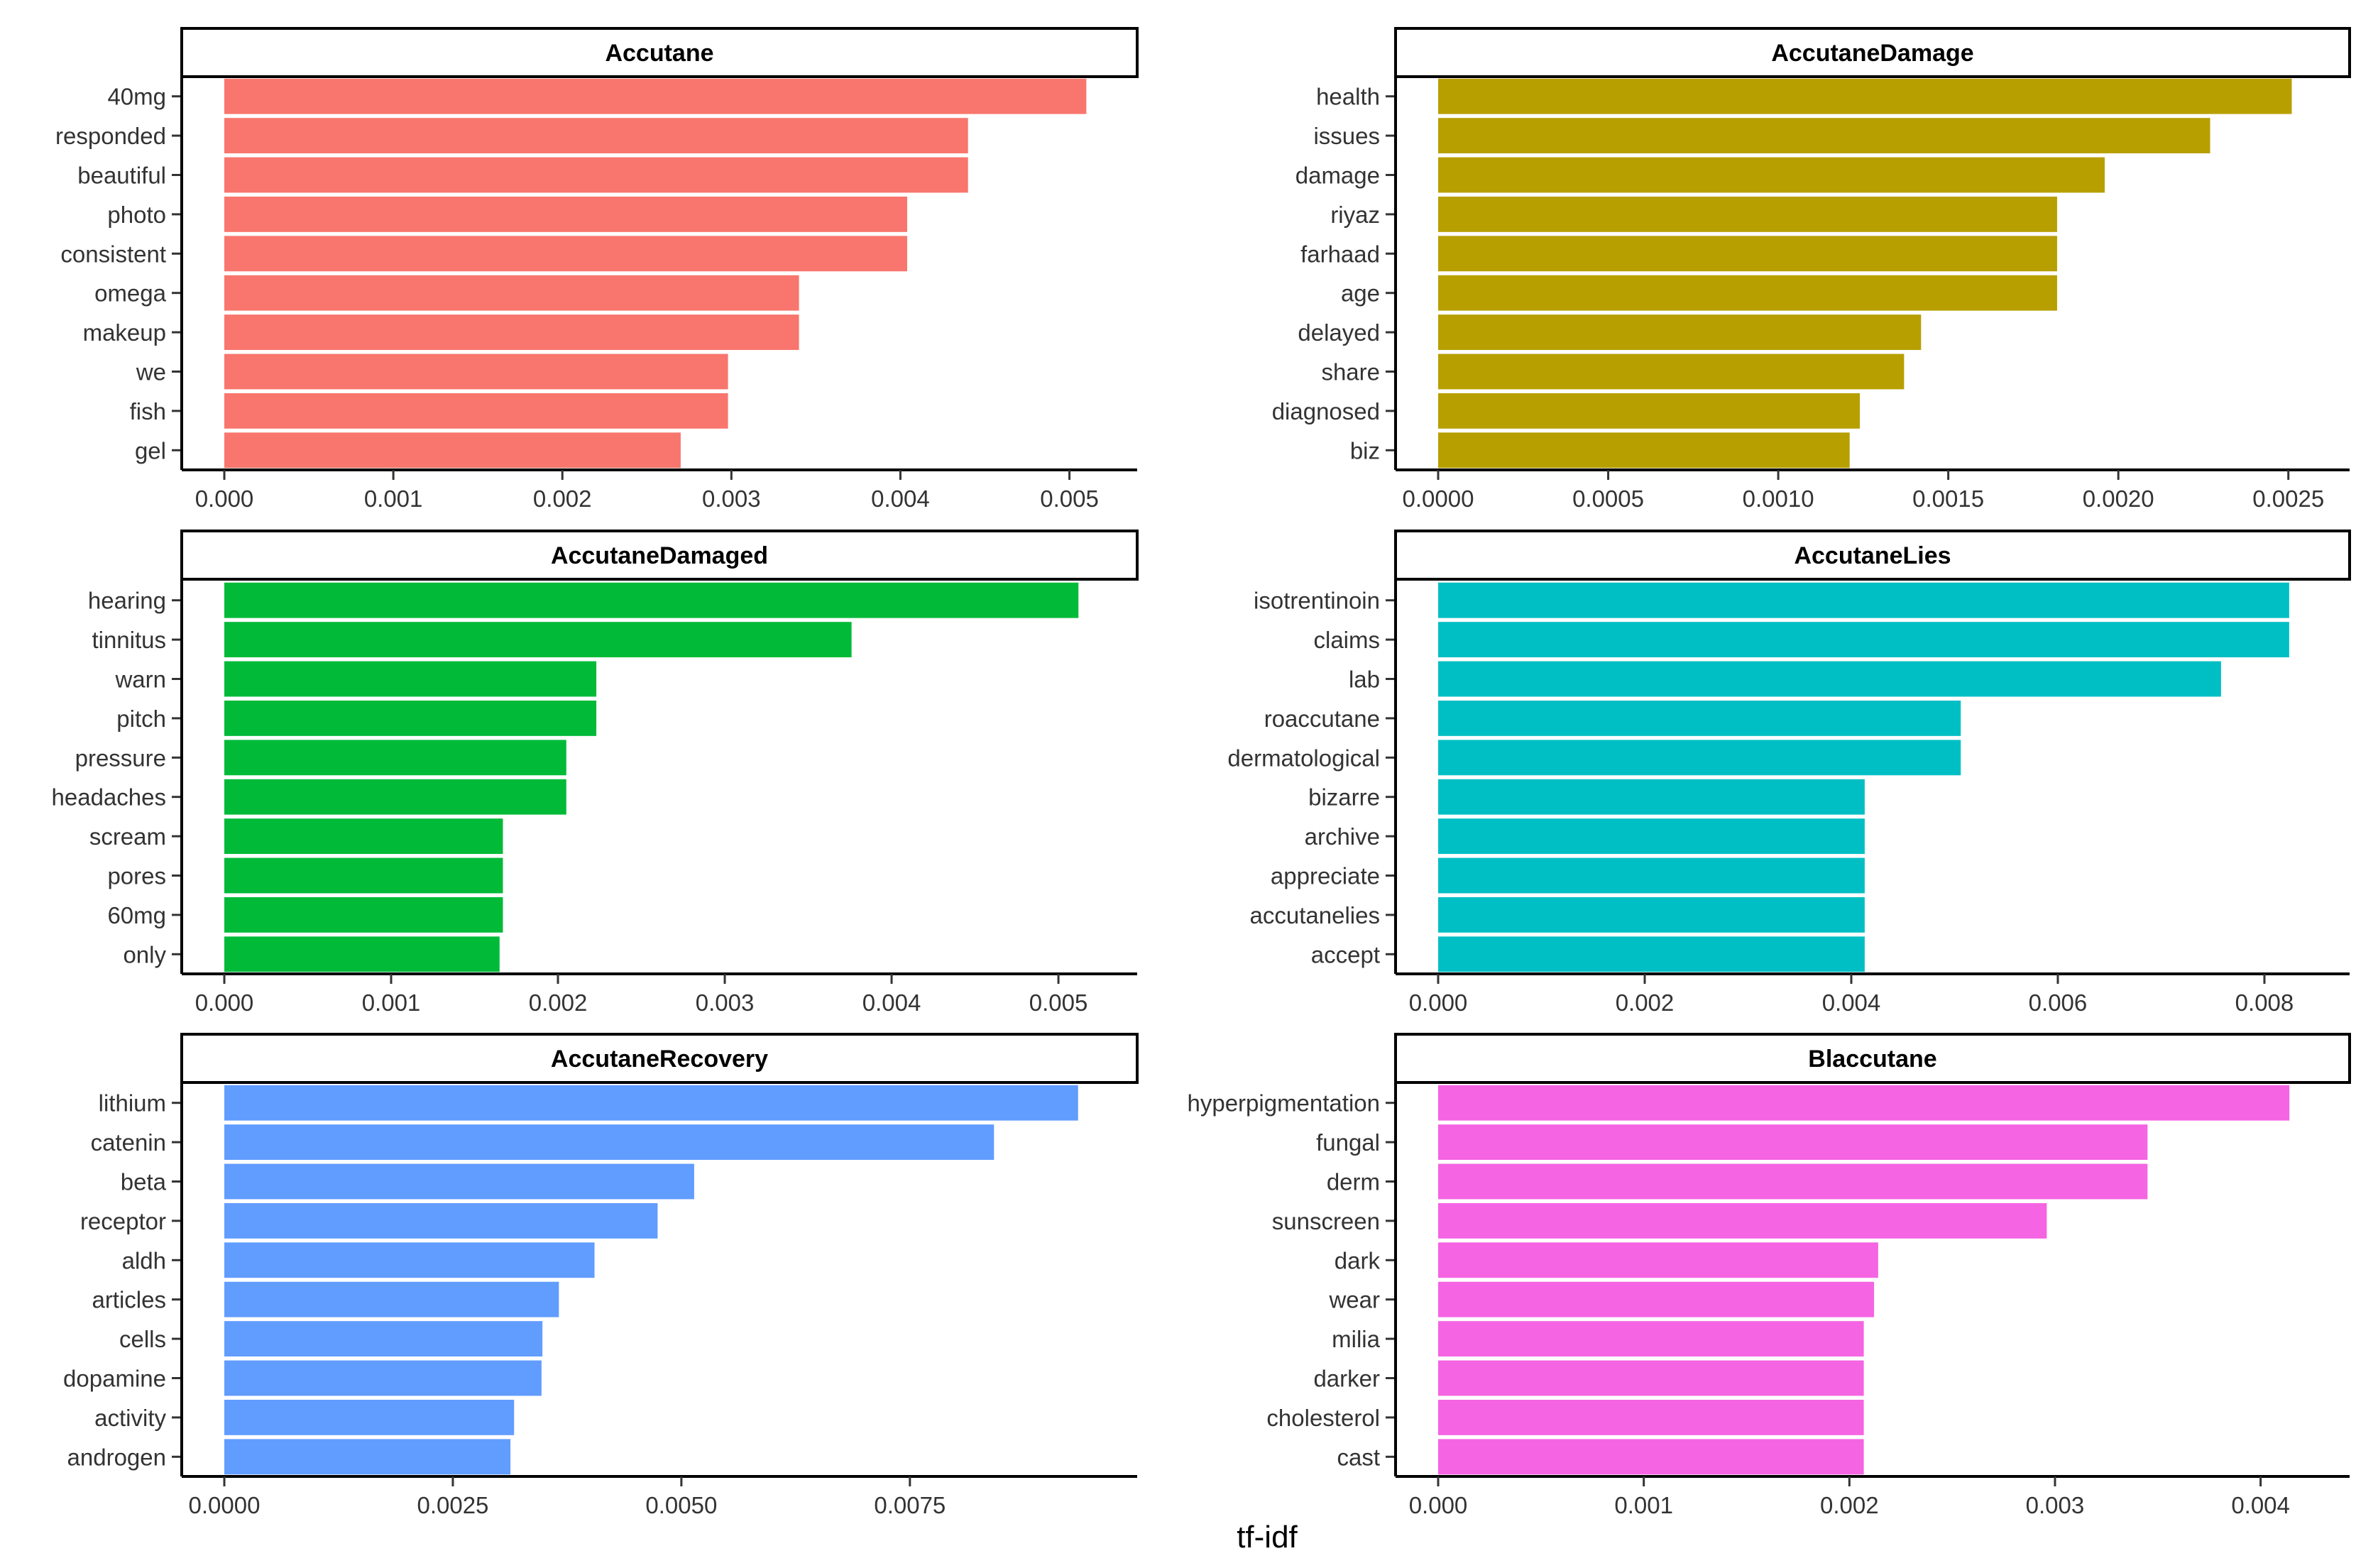  Describe the element at coordinates (2264, 1003) in the screenshot. I see `x-tick-label: 0.008` at that location.